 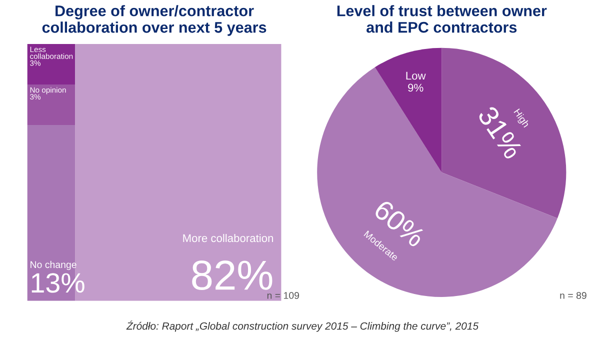 What do you see at coordinates (416, 76) in the screenshot?
I see `slice-label: Low` at bounding box center [416, 76].